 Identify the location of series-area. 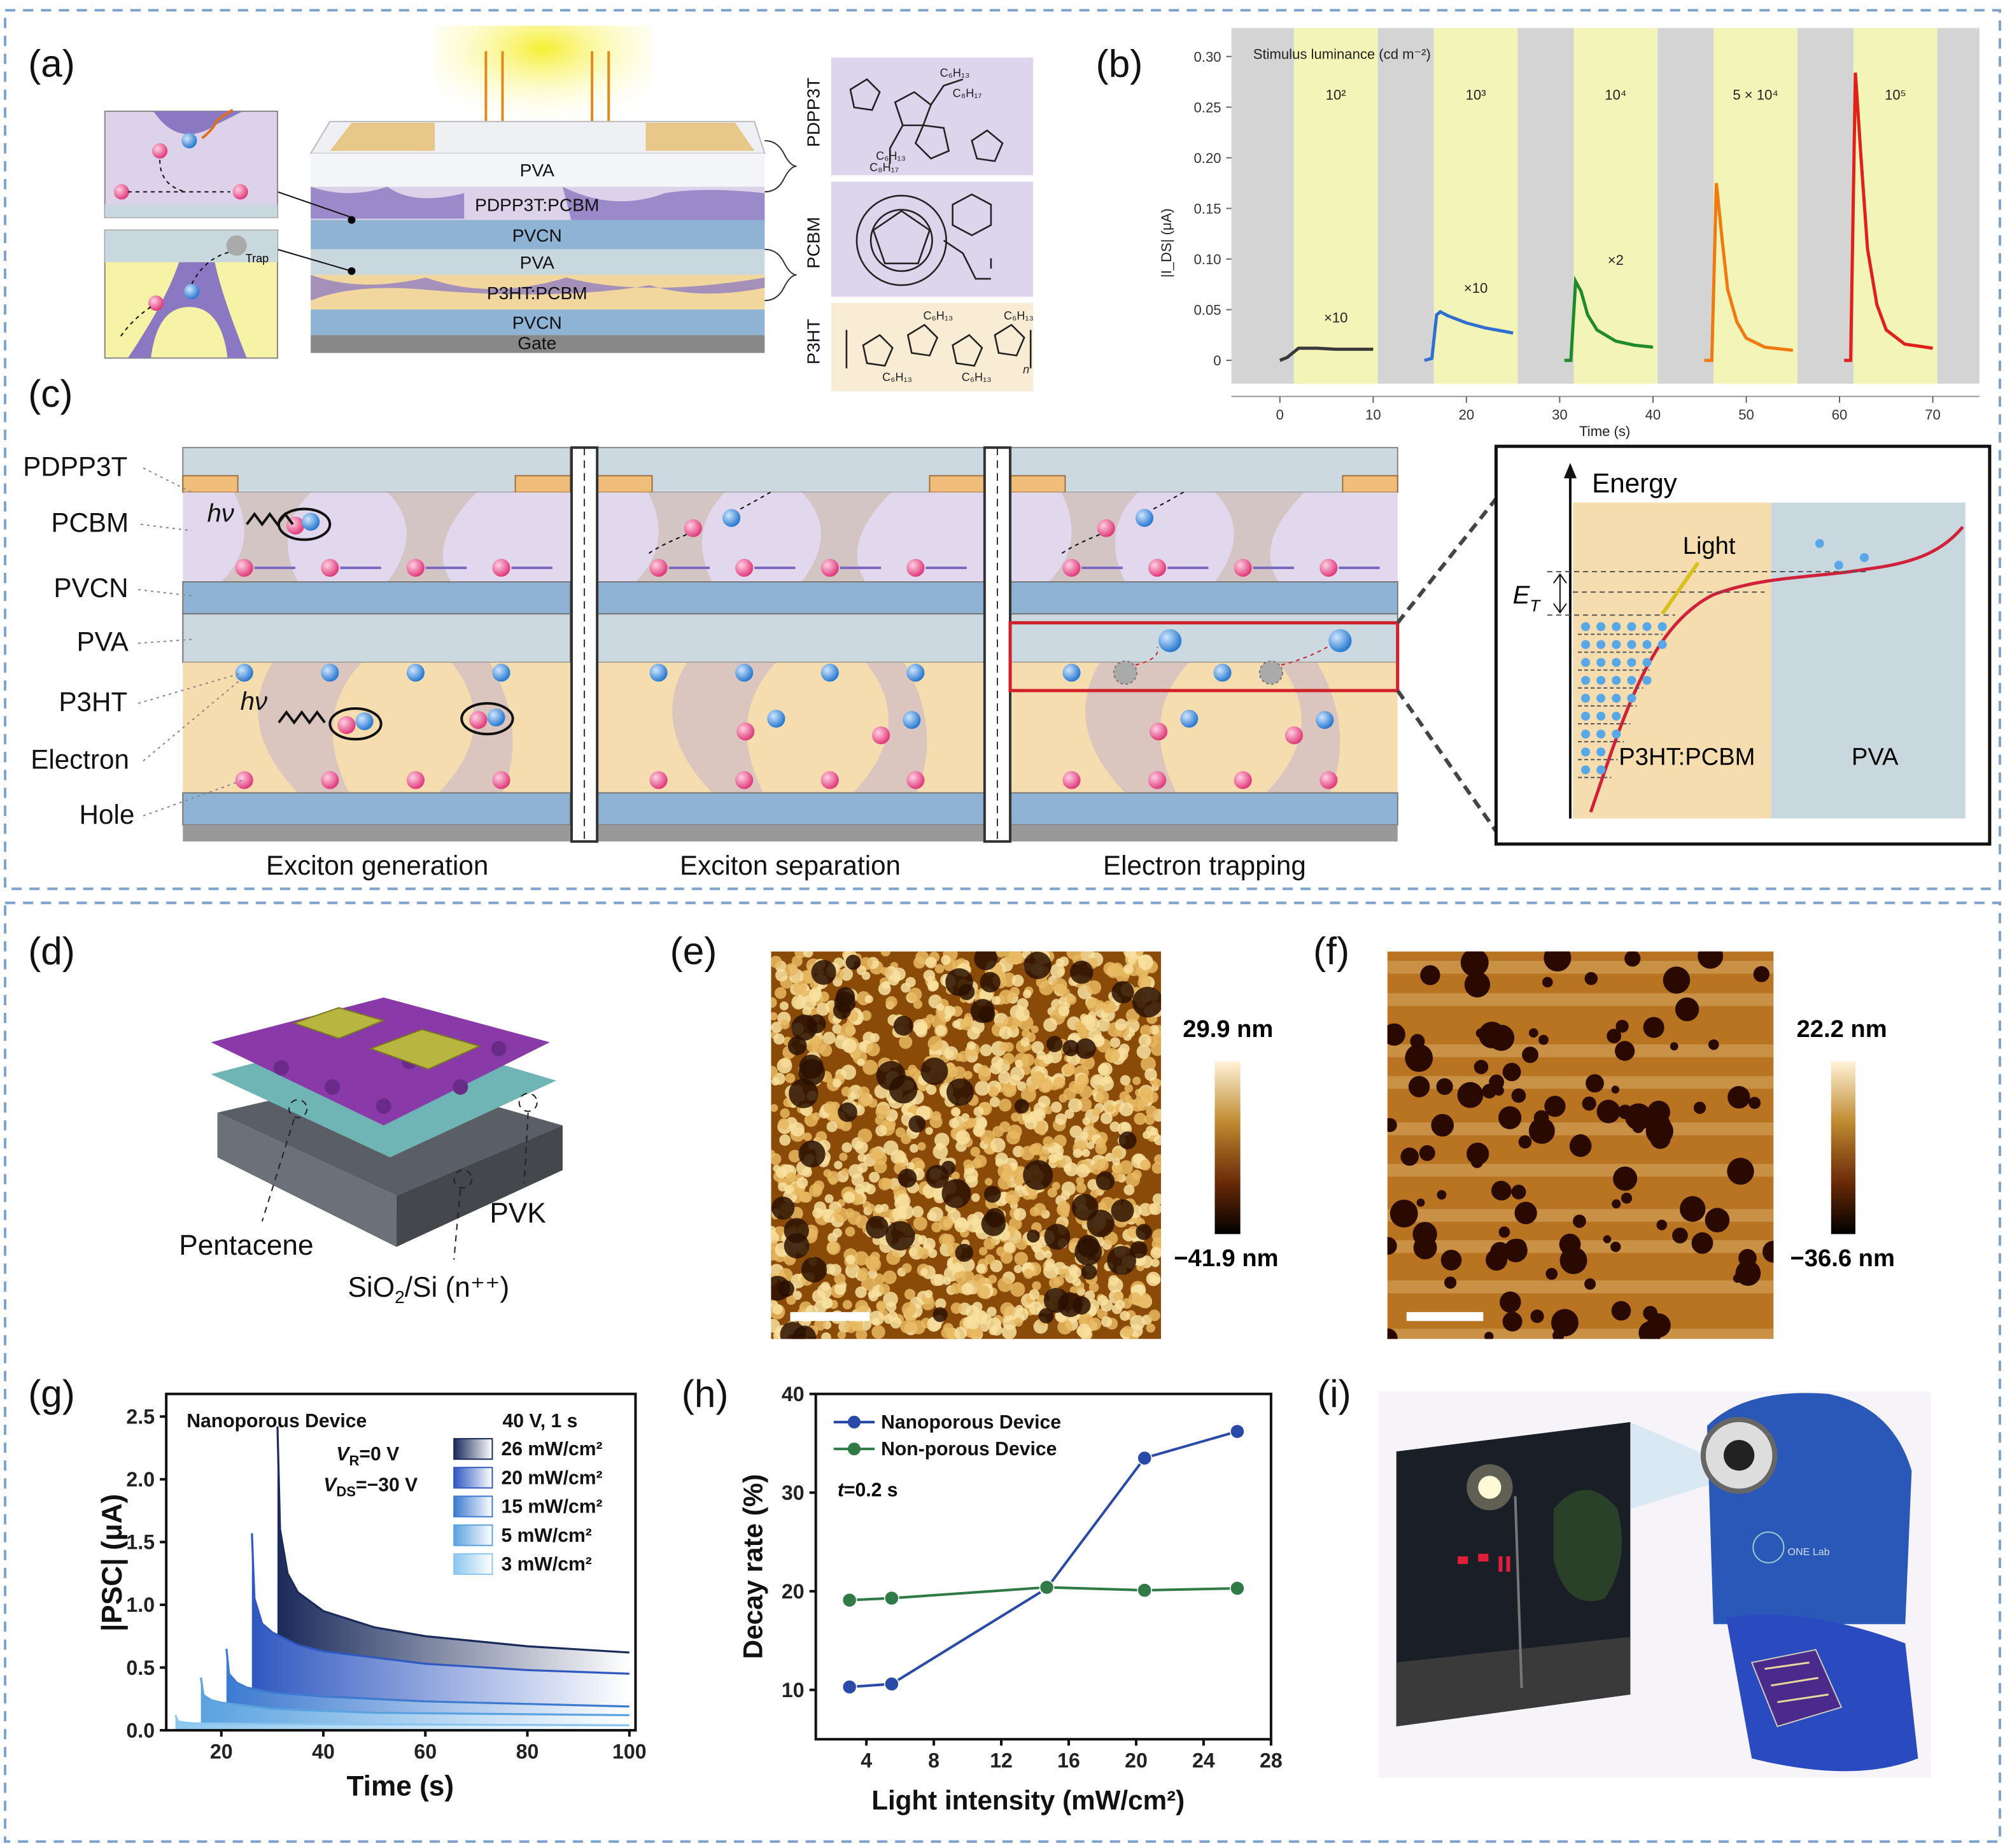
(453, 1578).